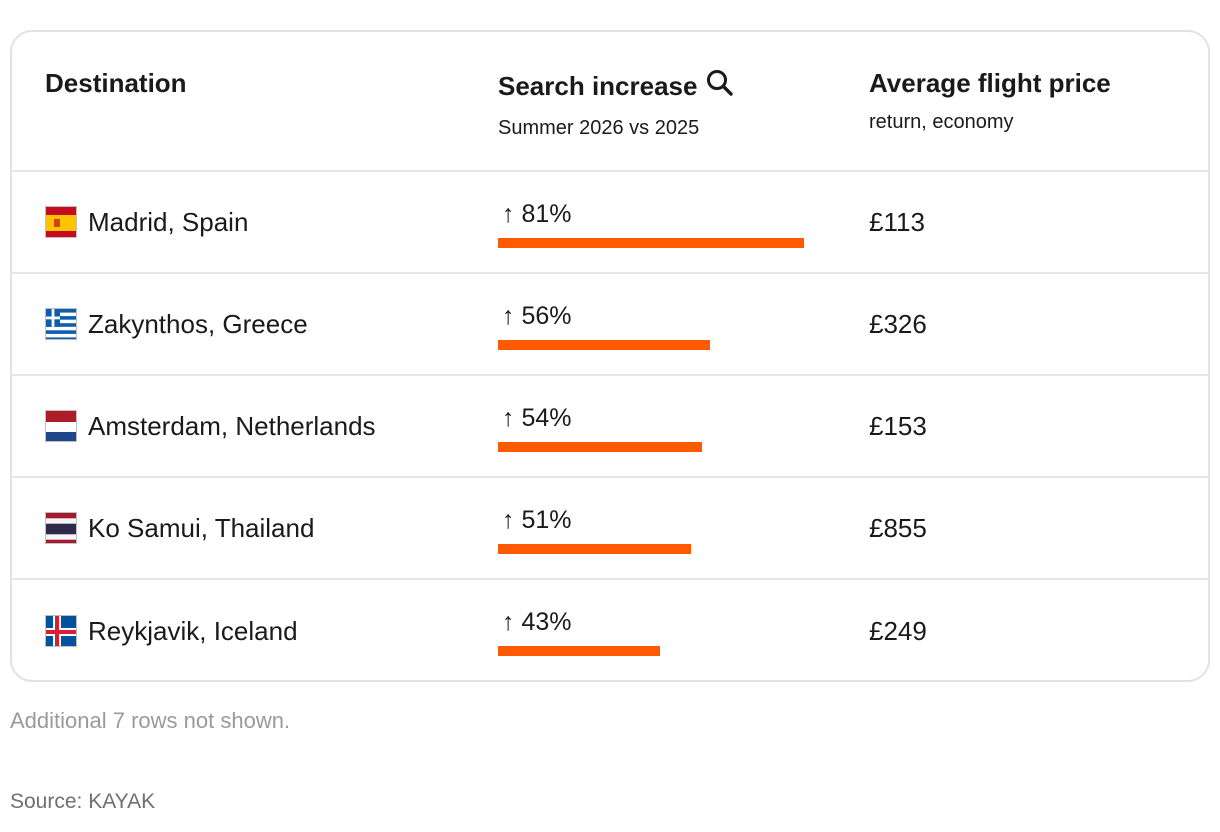 This screenshot has width=1220, height=832. I want to click on header-destination: Destination, so click(116, 83).